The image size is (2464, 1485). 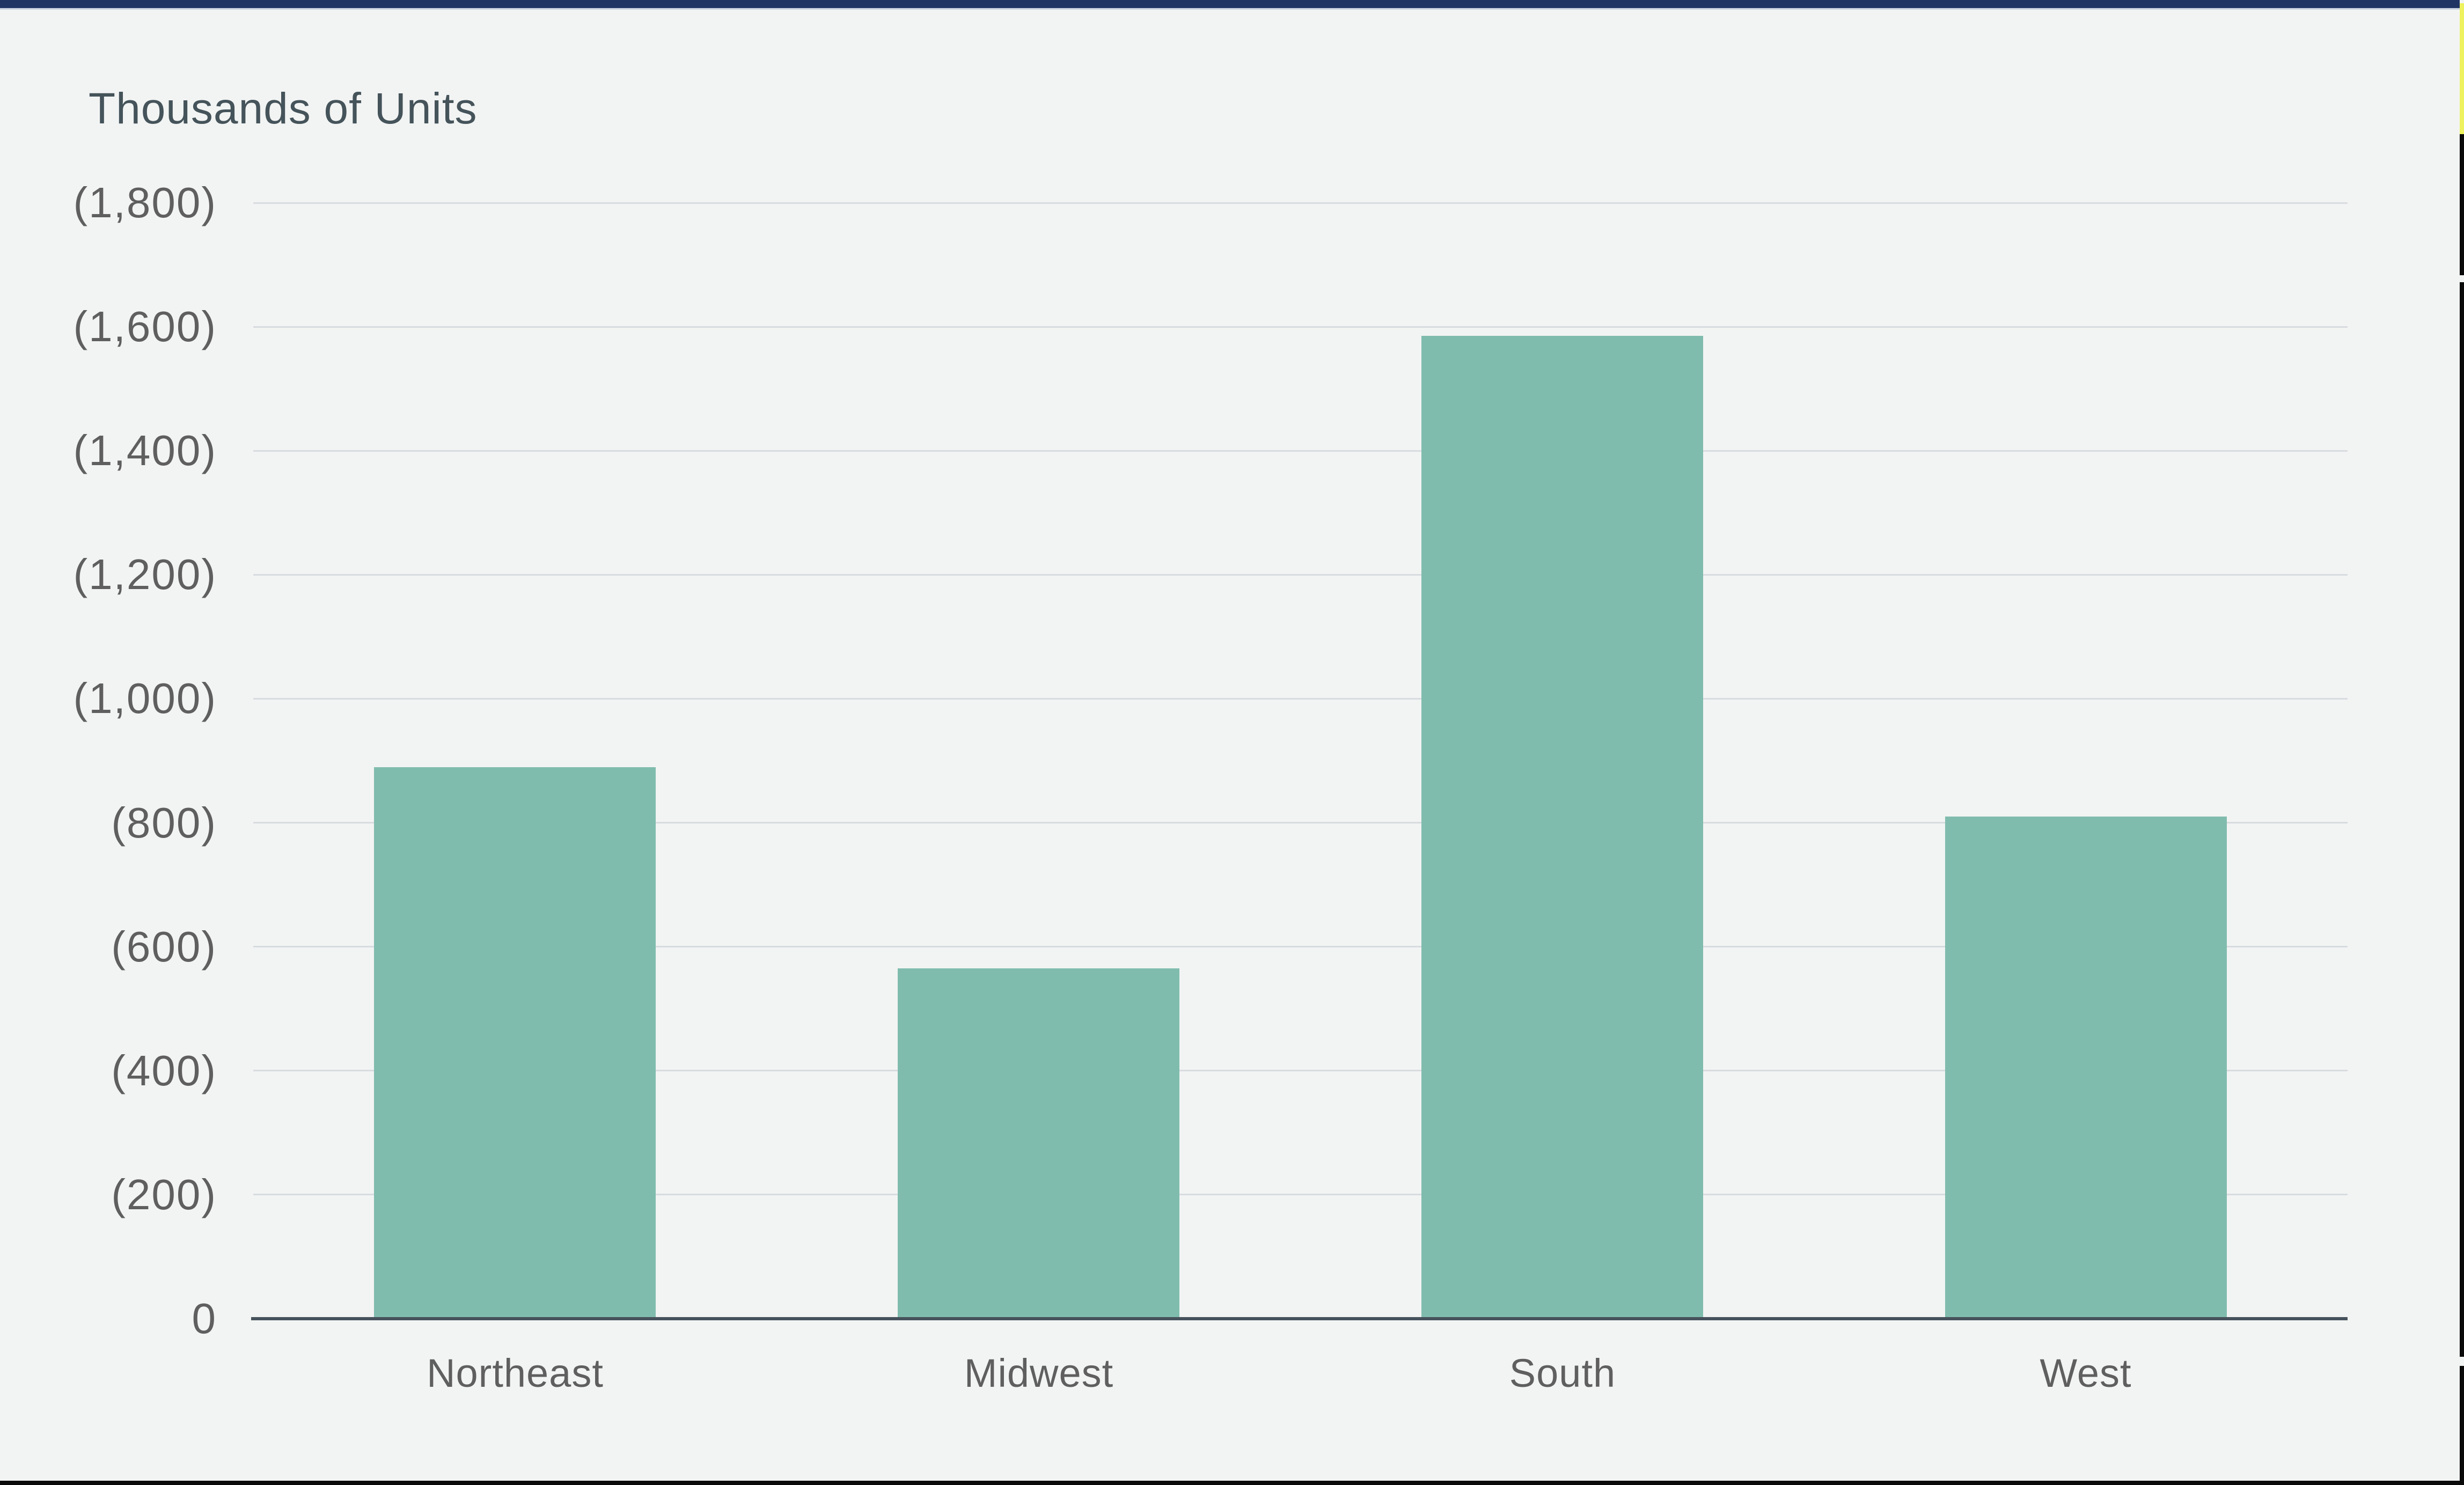 I want to click on y-axis-tick-label: (600), so click(x=164, y=947).